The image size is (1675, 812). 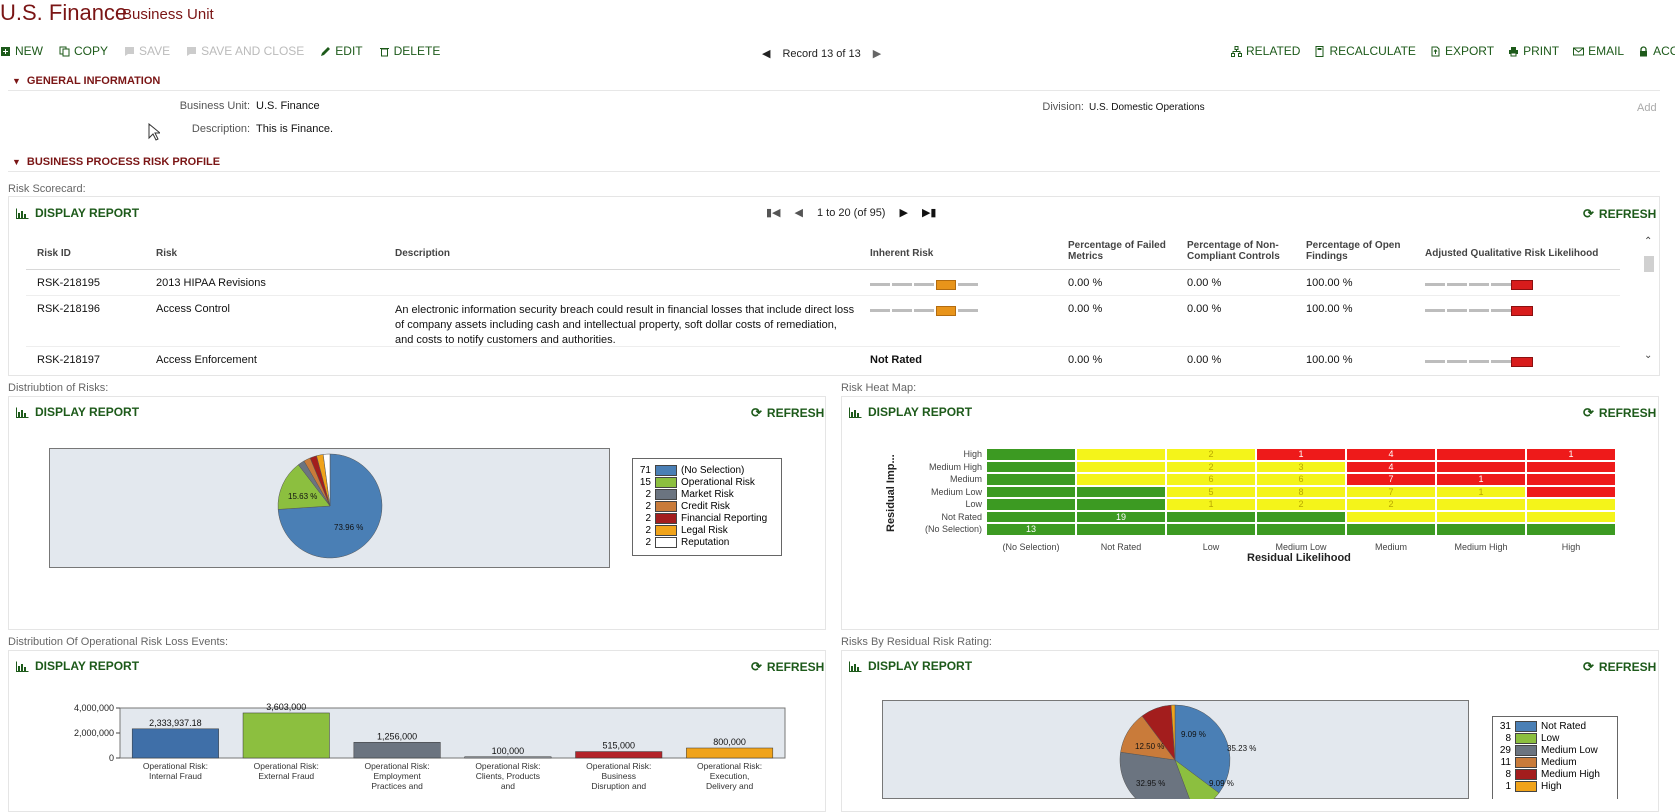 What do you see at coordinates (123, 162) in the screenshot?
I see `risk-profile-label: BUSINESS PROCESS RISK PROFILE` at bounding box center [123, 162].